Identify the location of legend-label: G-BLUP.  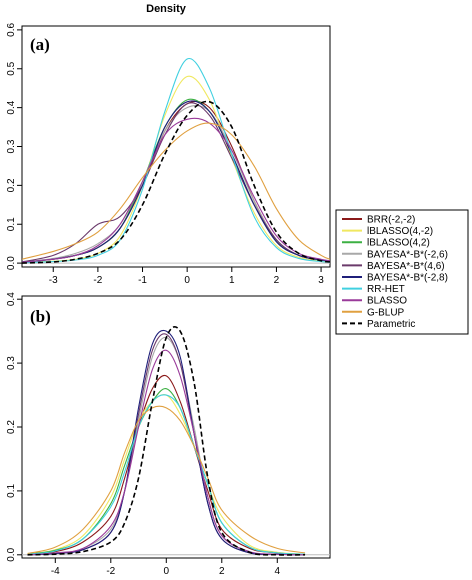
(386, 312).